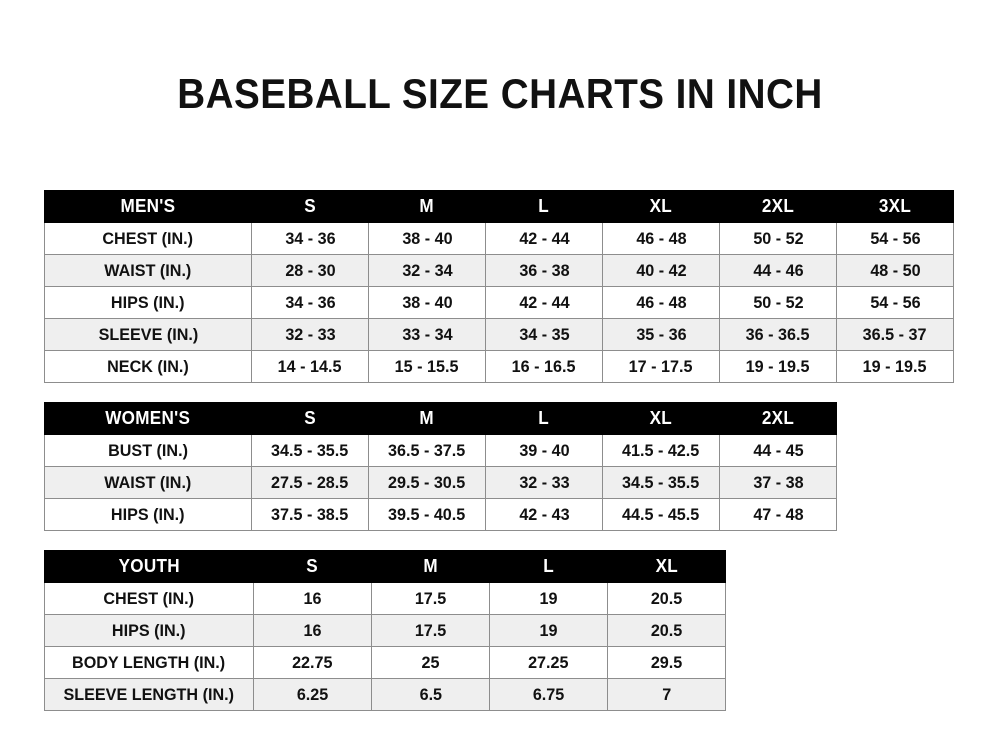  What do you see at coordinates (548, 566) in the screenshot?
I see `youth-size-header-l: L` at bounding box center [548, 566].